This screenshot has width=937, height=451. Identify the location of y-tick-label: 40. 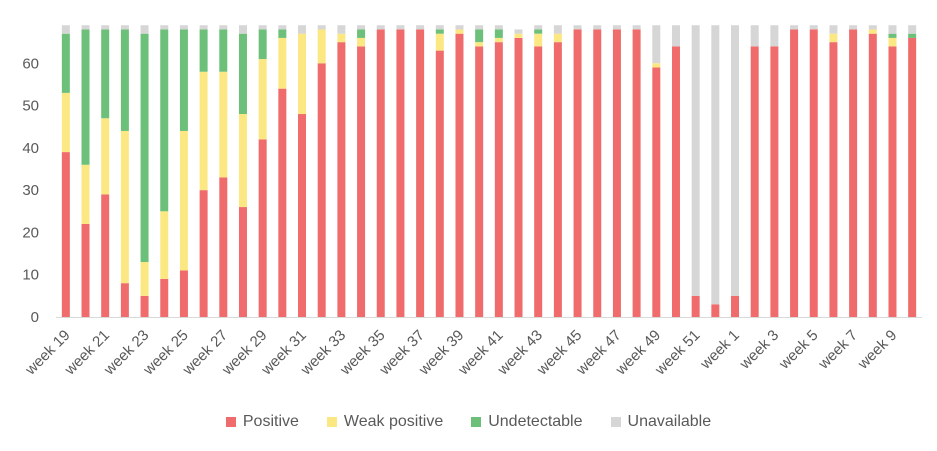
(30, 148).